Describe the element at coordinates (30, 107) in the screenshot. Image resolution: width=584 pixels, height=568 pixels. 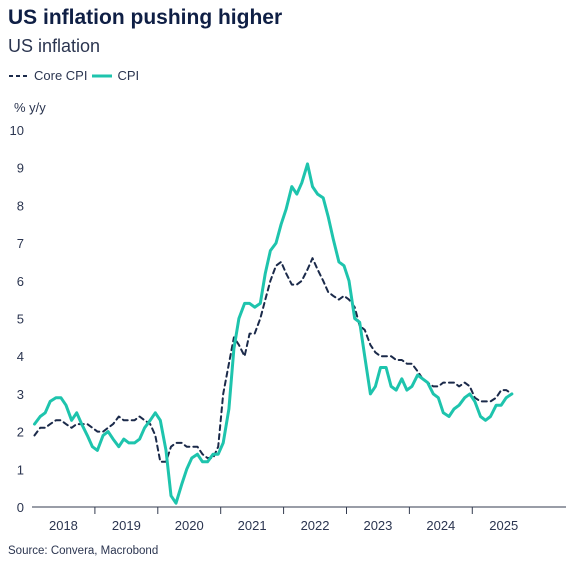
I see `y-axis-title: % y/y` at that location.